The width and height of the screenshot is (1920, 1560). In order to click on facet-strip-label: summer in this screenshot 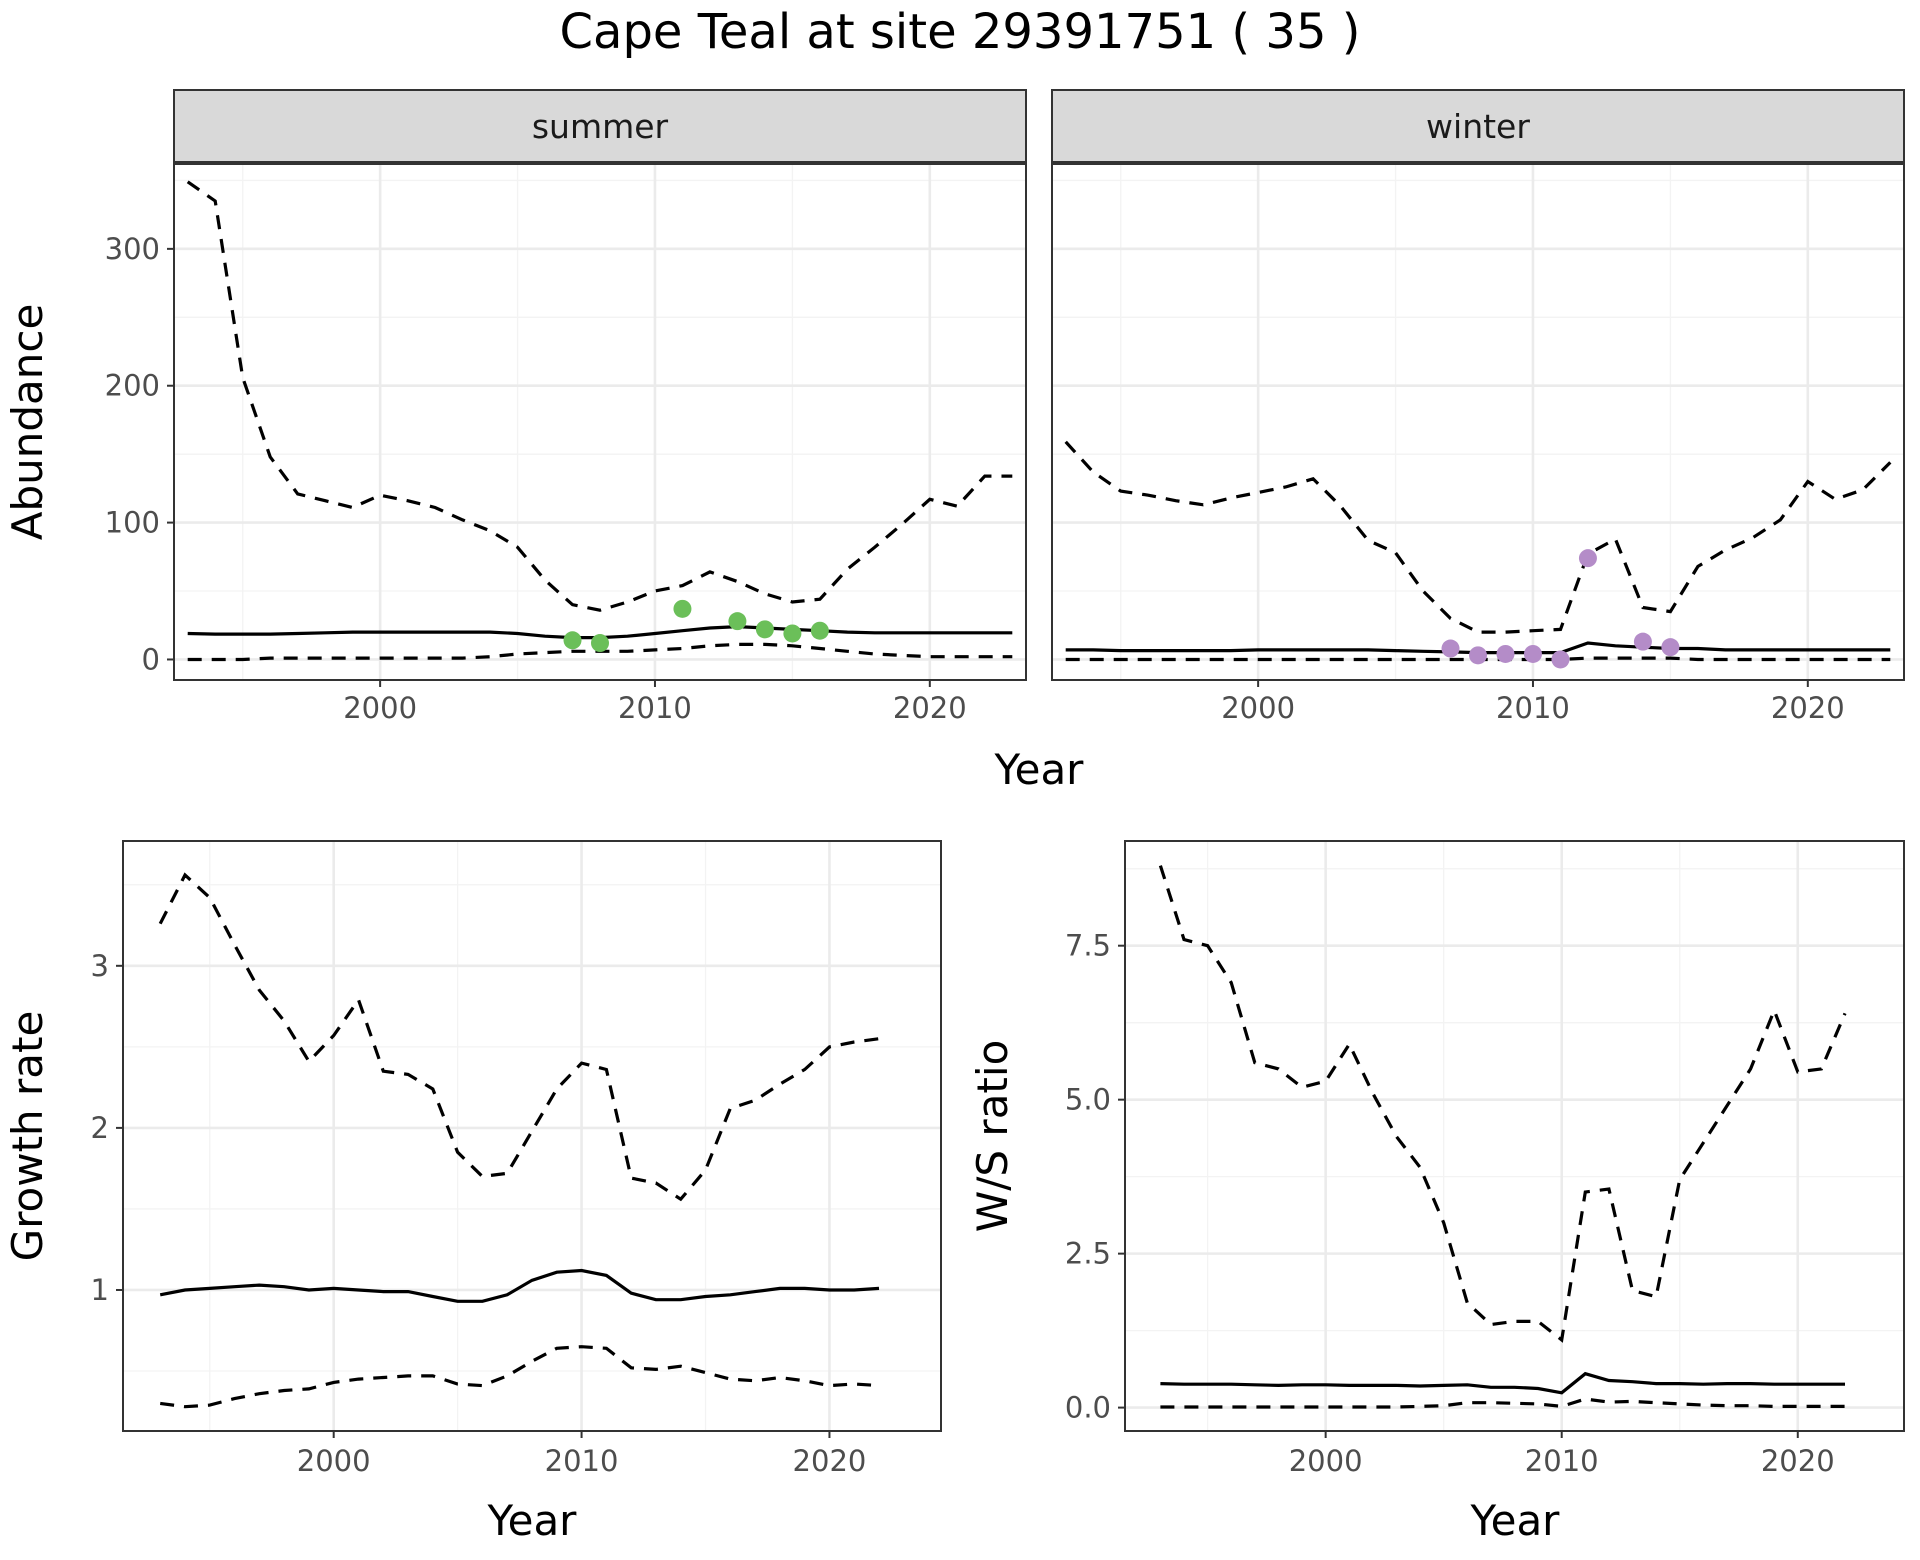, I will do `click(600, 126)`.